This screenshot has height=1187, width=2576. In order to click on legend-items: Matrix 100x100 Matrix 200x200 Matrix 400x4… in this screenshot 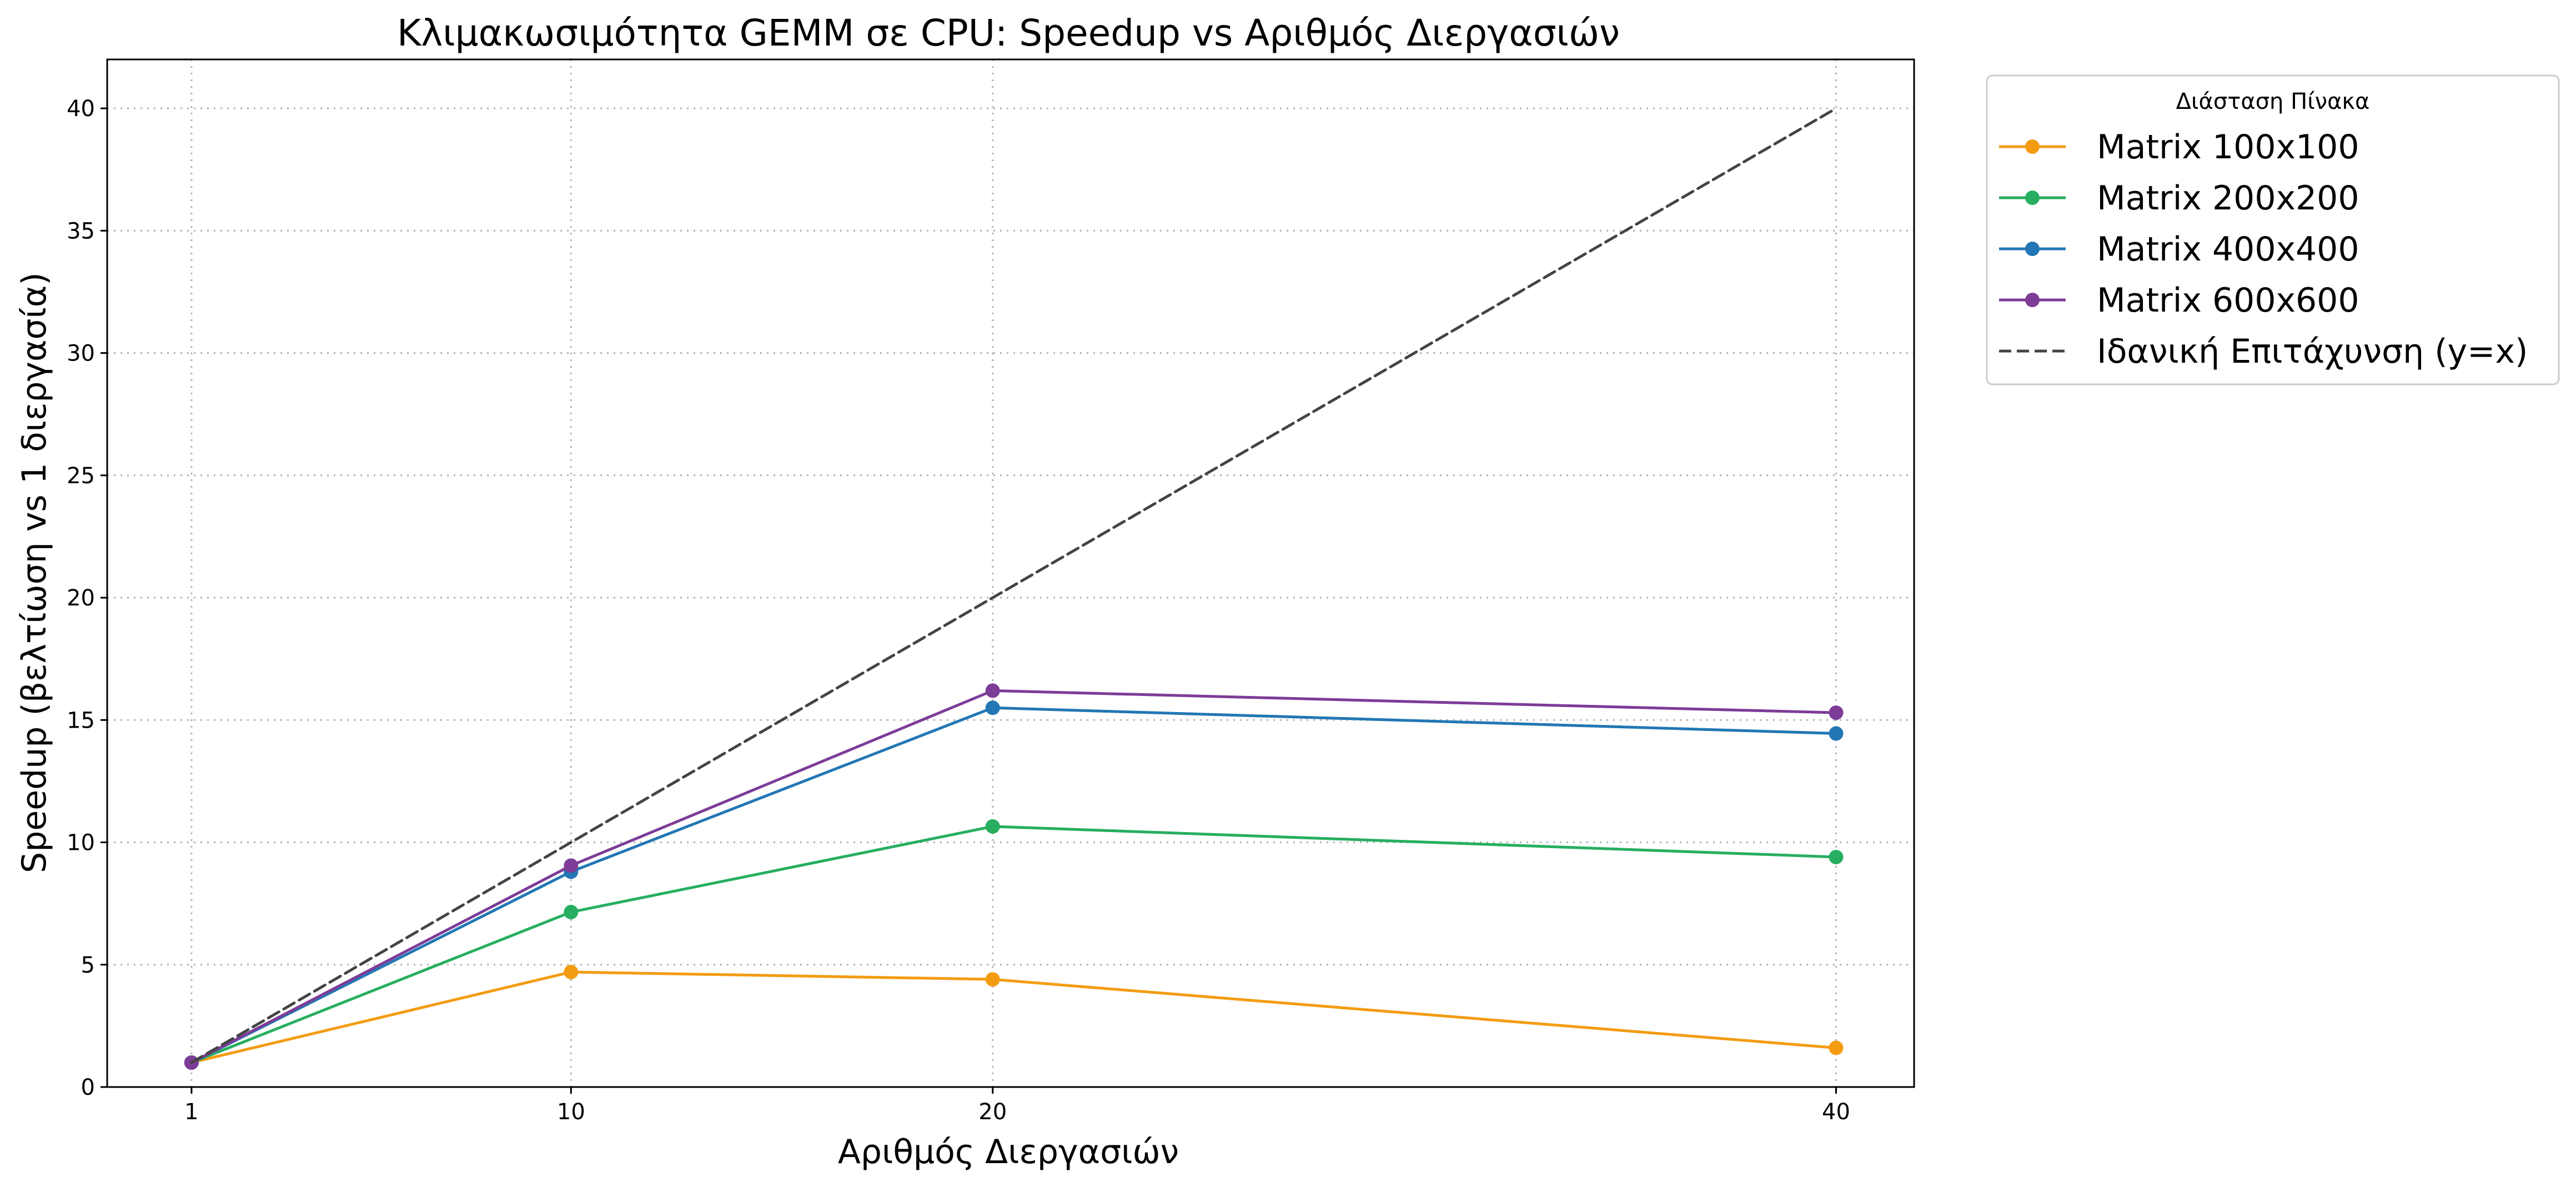, I will do `click(2263, 250)`.